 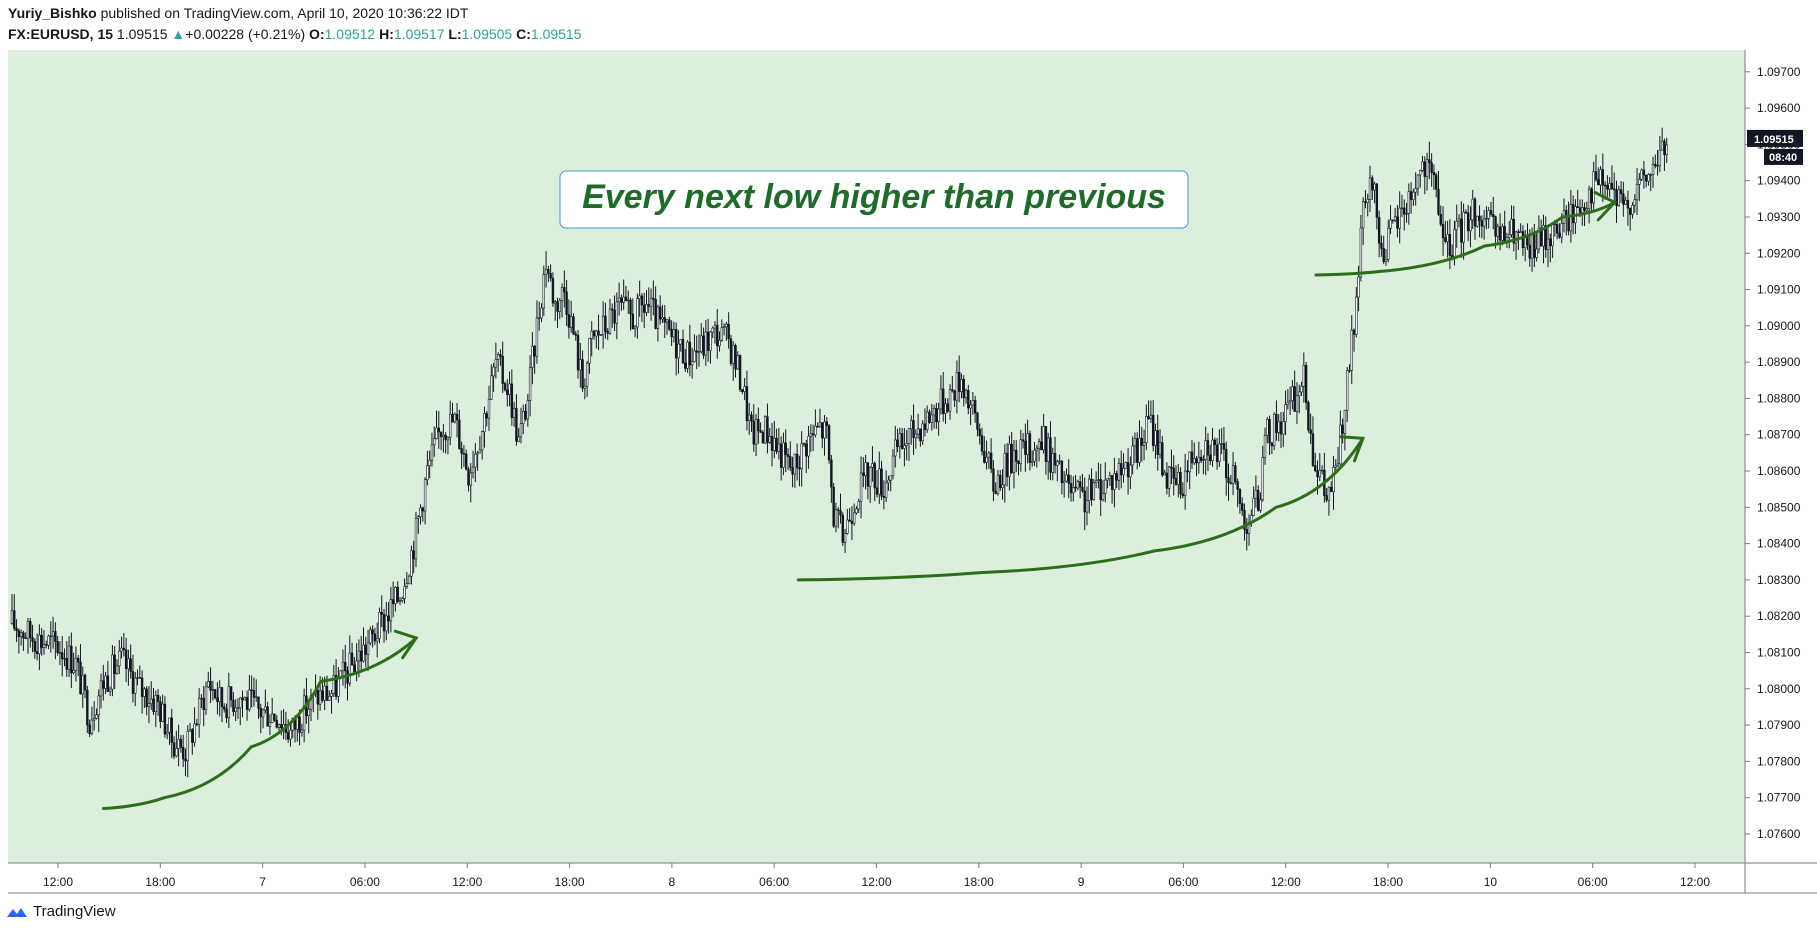 What do you see at coordinates (17, 912) in the screenshot?
I see `tradingview-logo-icon` at bounding box center [17, 912].